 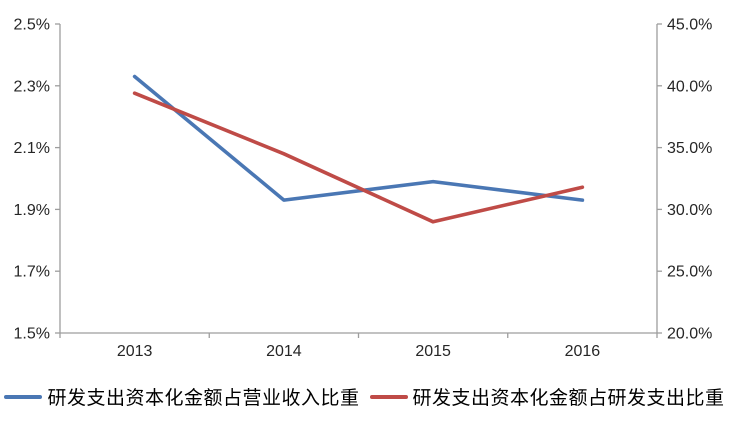 What do you see at coordinates (32, 148) in the screenshot?
I see `left-axis-tick-label: 2.1%` at bounding box center [32, 148].